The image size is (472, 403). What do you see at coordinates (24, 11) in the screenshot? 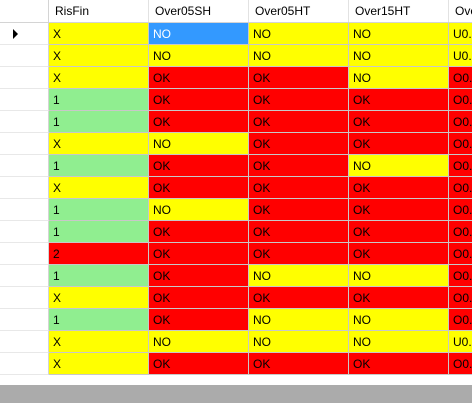
I see `top-left-corner-cell` at bounding box center [24, 11].